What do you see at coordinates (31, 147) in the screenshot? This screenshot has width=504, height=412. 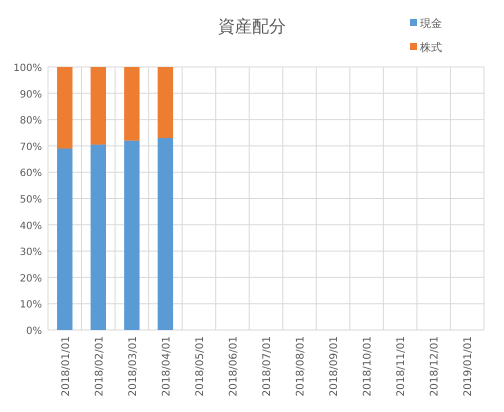 I see `y-tick-label: 70%` at bounding box center [31, 147].